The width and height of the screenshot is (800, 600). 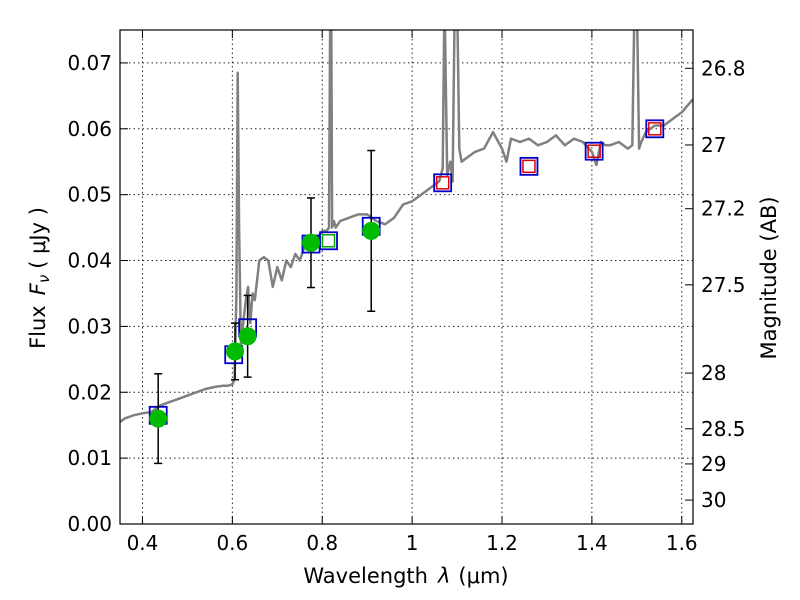 What do you see at coordinates (38, 327) in the screenshot?
I see `y-axis-title-text: Flux` at bounding box center [38, 327].